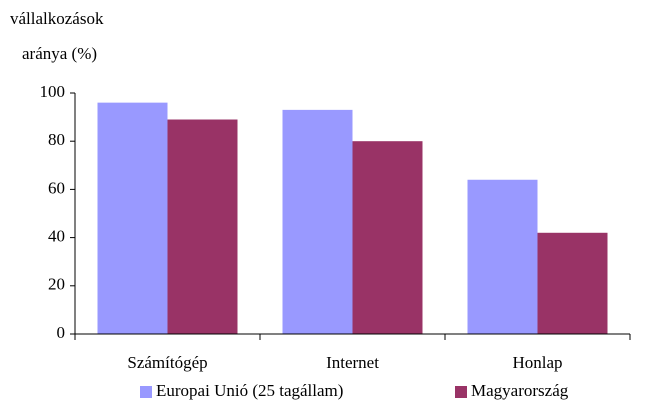 The width and height of the screenshot is (650, 417). I want to click on y-tick-label: 100, so click(53, 91).